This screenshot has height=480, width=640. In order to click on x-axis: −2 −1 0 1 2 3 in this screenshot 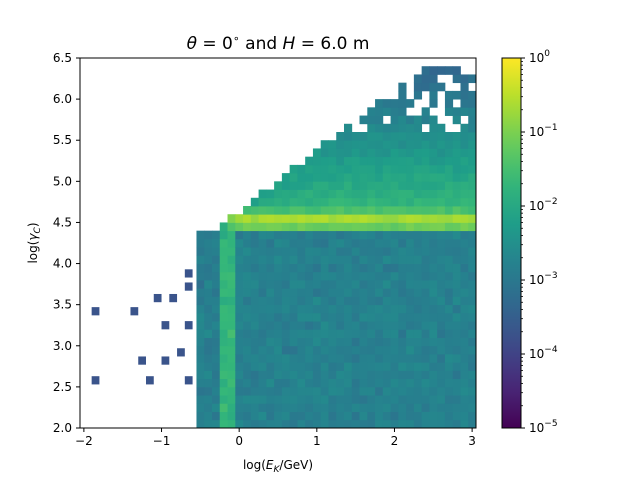, I will do `click(275, 438)`.